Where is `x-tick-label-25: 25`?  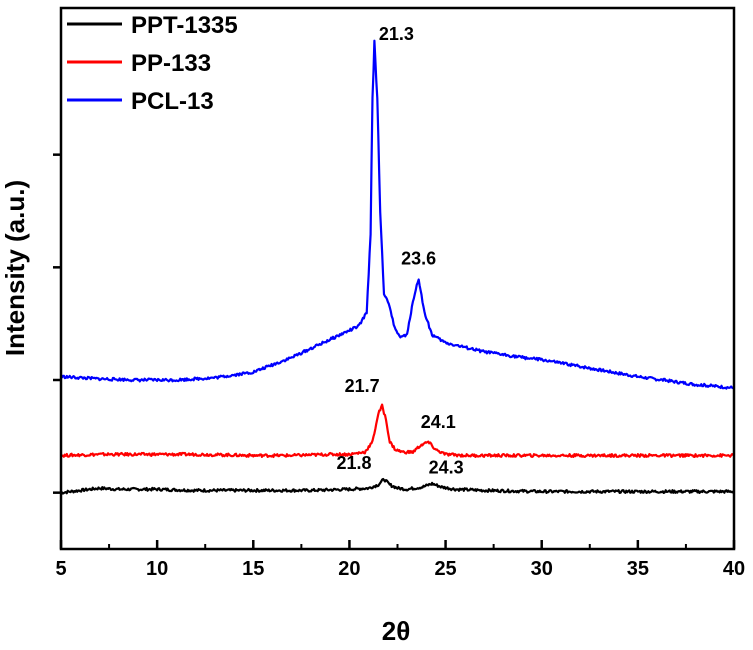 x-tick-label-25: 25 is located at coordinates (445, 569).